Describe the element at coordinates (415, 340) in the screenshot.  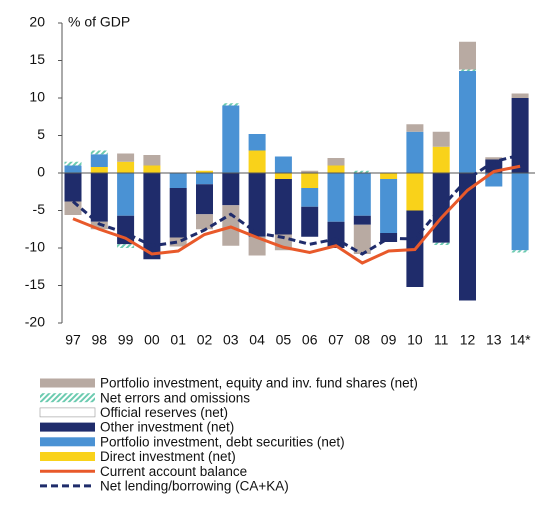
I see `x-tick-label: 10` at that location.